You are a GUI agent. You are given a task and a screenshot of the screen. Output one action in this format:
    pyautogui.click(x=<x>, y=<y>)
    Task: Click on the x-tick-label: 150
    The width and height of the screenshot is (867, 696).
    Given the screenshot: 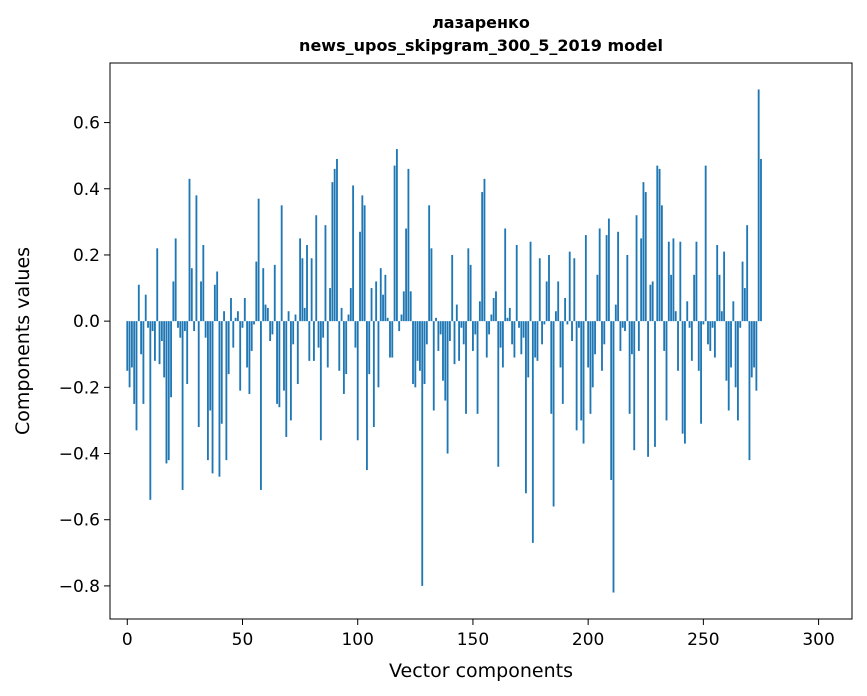 What is the action you would take?
    pyautogui.click(x=473, y=640)
    